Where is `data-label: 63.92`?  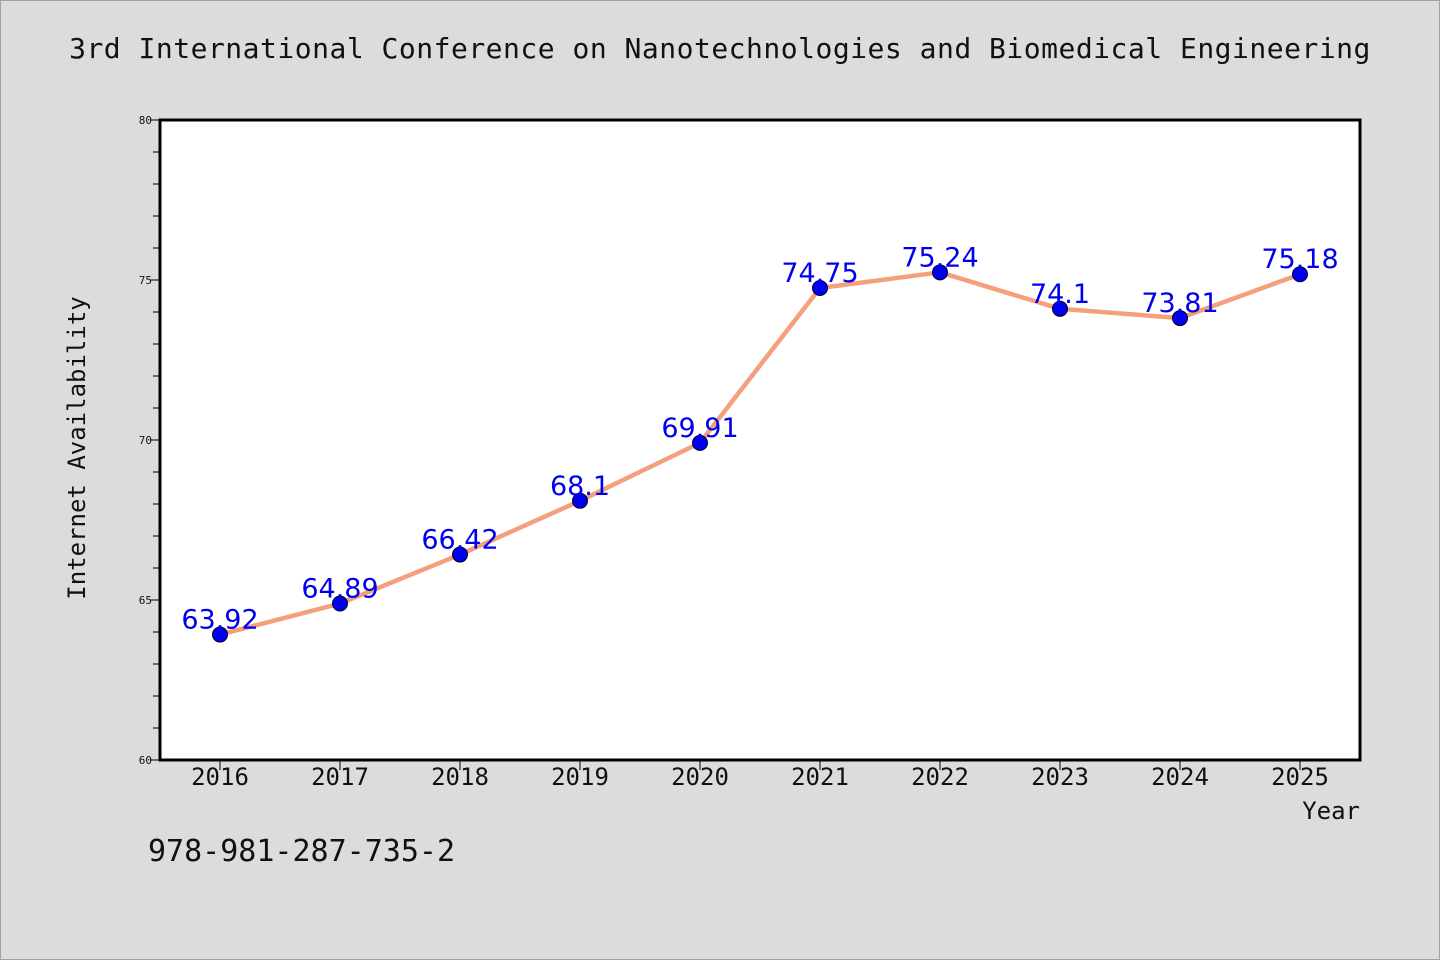 data-label: 63.92 is located at coordinates (219, 620).